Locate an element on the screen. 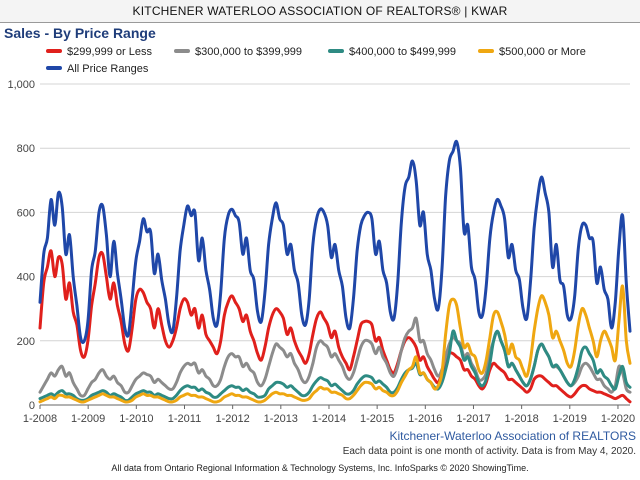  legend-label: $500,000 or More is located at coordinates (542, 52).